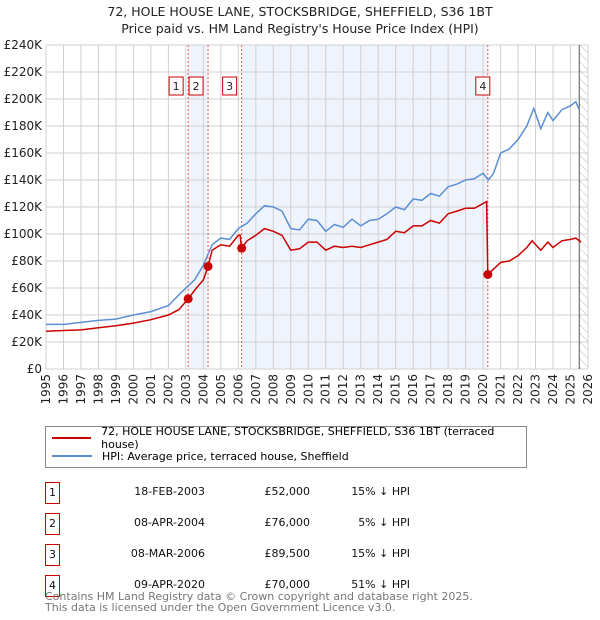  What do you see at coordinates (291, 389) in the screenshot?
I see `x-tick-label: 2009` at bounding box center [291, 389].